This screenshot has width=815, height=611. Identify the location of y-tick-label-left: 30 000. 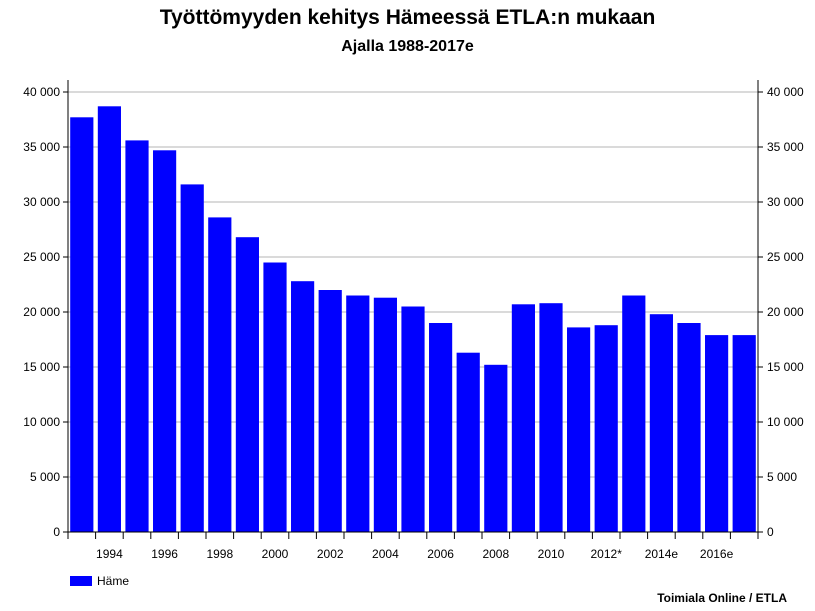
(41, 202).